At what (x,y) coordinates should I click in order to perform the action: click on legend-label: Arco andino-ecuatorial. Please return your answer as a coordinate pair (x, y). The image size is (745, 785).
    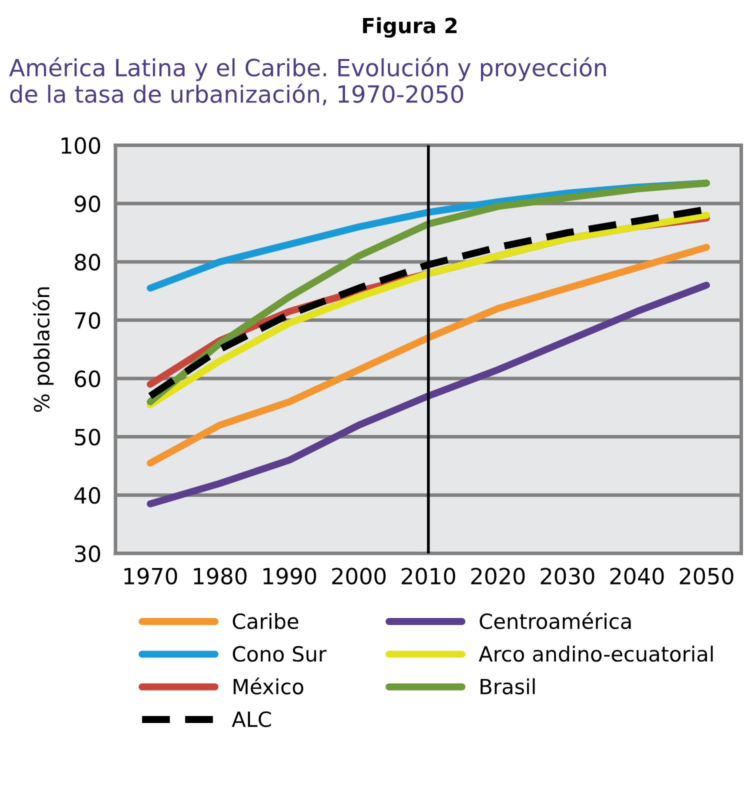
    Looking at the image, I should click on (595, 654).